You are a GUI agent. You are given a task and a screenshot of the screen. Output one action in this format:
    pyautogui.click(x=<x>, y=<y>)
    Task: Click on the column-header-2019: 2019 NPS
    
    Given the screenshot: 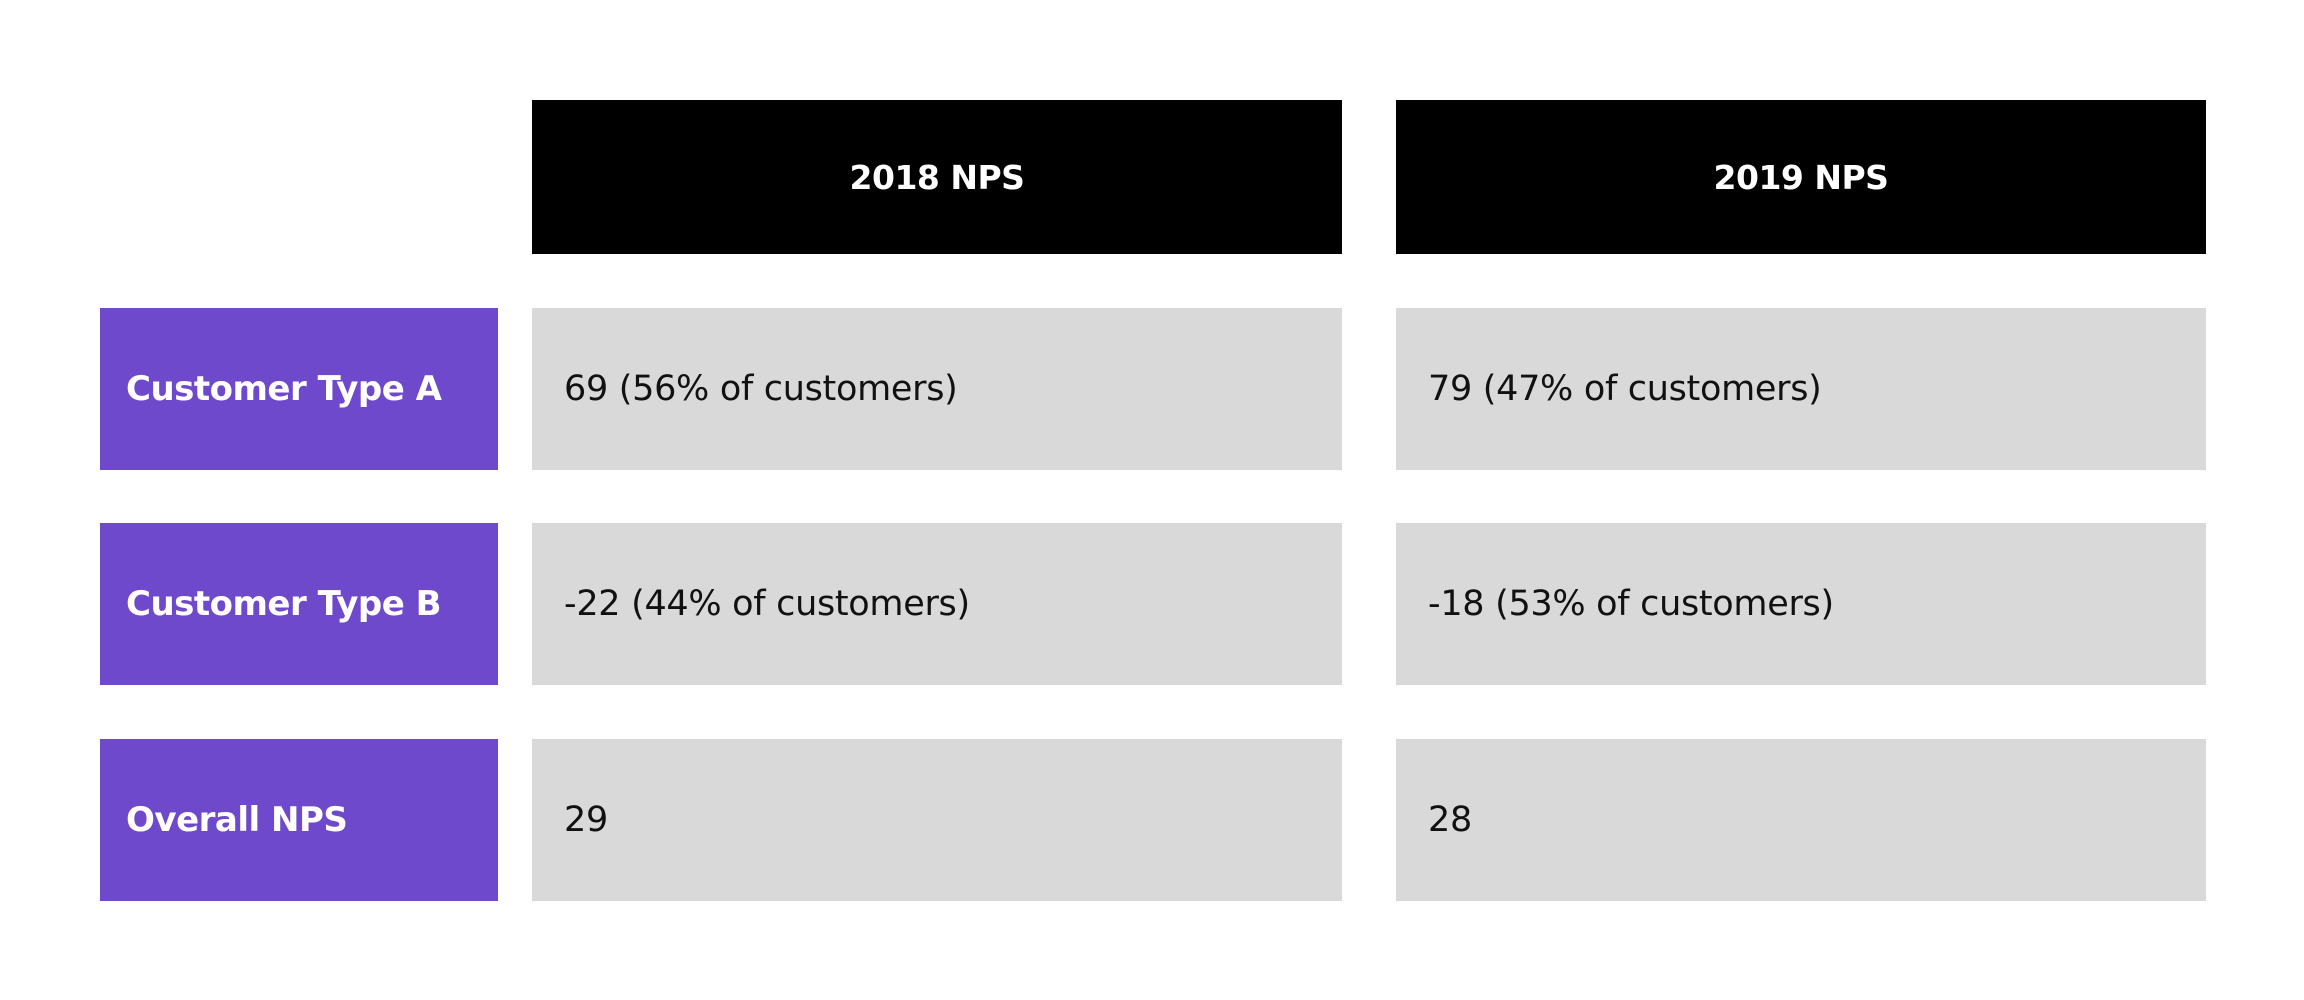 What is the action you would take?
    pyautogui.click(x=1801, y=177)
    